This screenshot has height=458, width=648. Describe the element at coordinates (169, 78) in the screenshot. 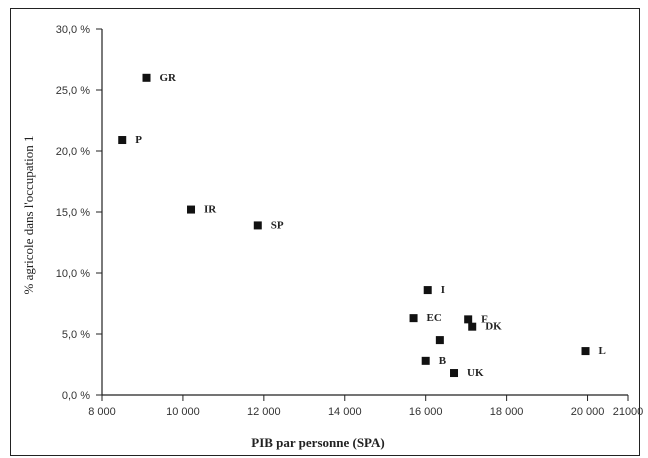

I see `data-point-label: GR` at that location.